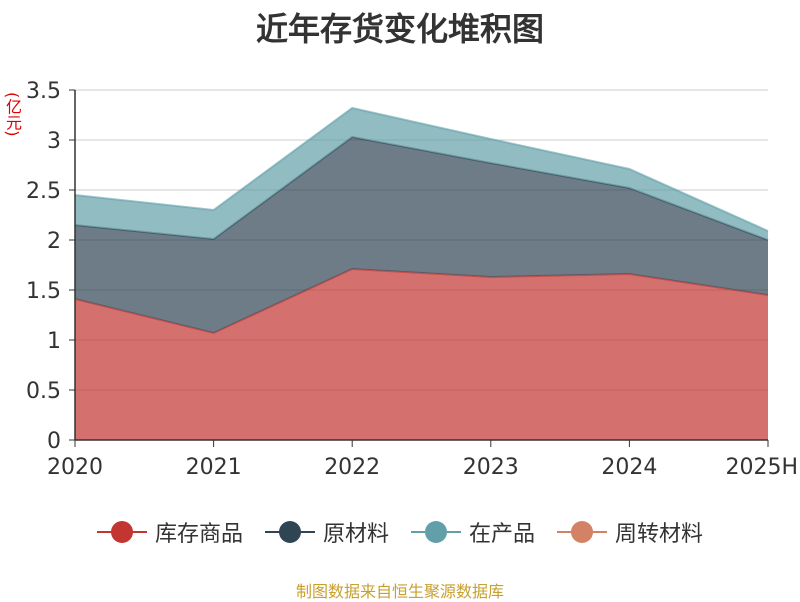  I want to click on source-note: 制图数据来自恒生聚源数据库, so click(399, 591).